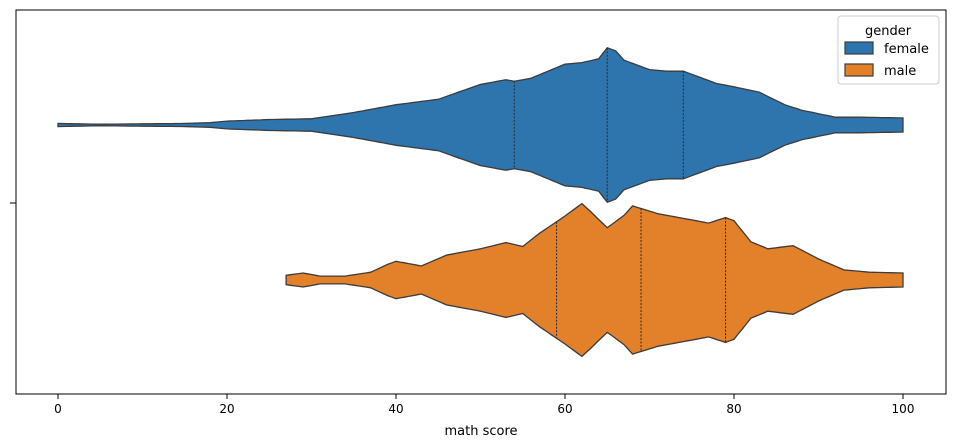  Describe the element at coordinates (564, 409) in the screenshot. I see `x-tick-label-60: 60` at that location.